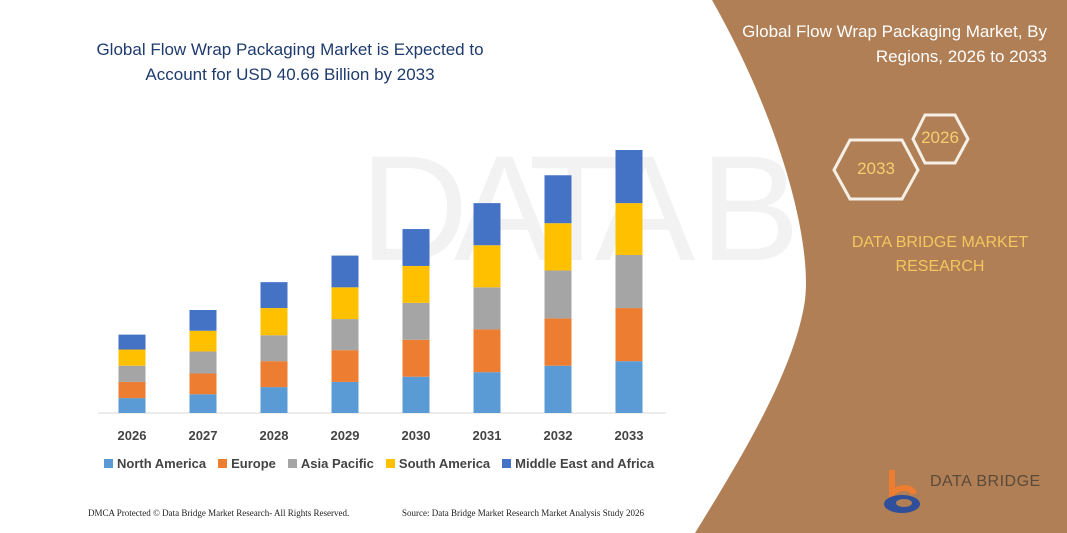 This screenshot has width=1067, height=533. Describe the element at coordinates (274, 400) in the screenshot. I see `bar-segment-2028-north-america` at that location.